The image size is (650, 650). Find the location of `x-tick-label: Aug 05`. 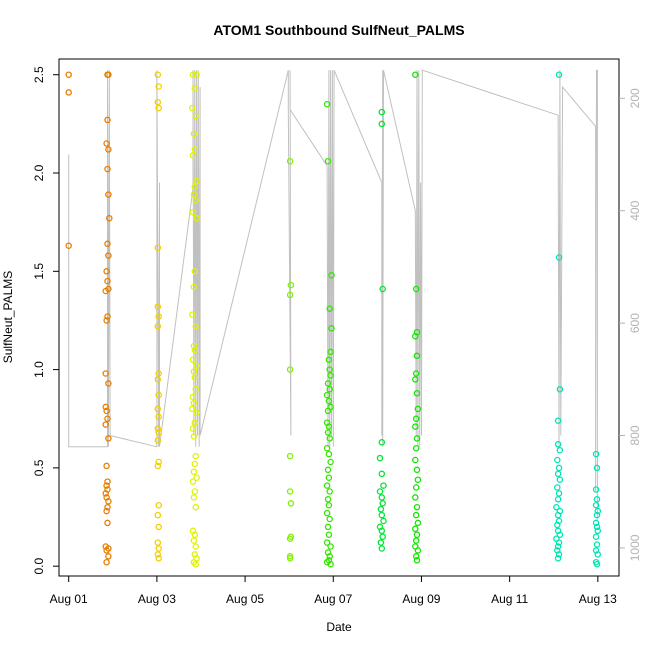

x-tick-label: Aug 05 is located at coordinates (245, 599).